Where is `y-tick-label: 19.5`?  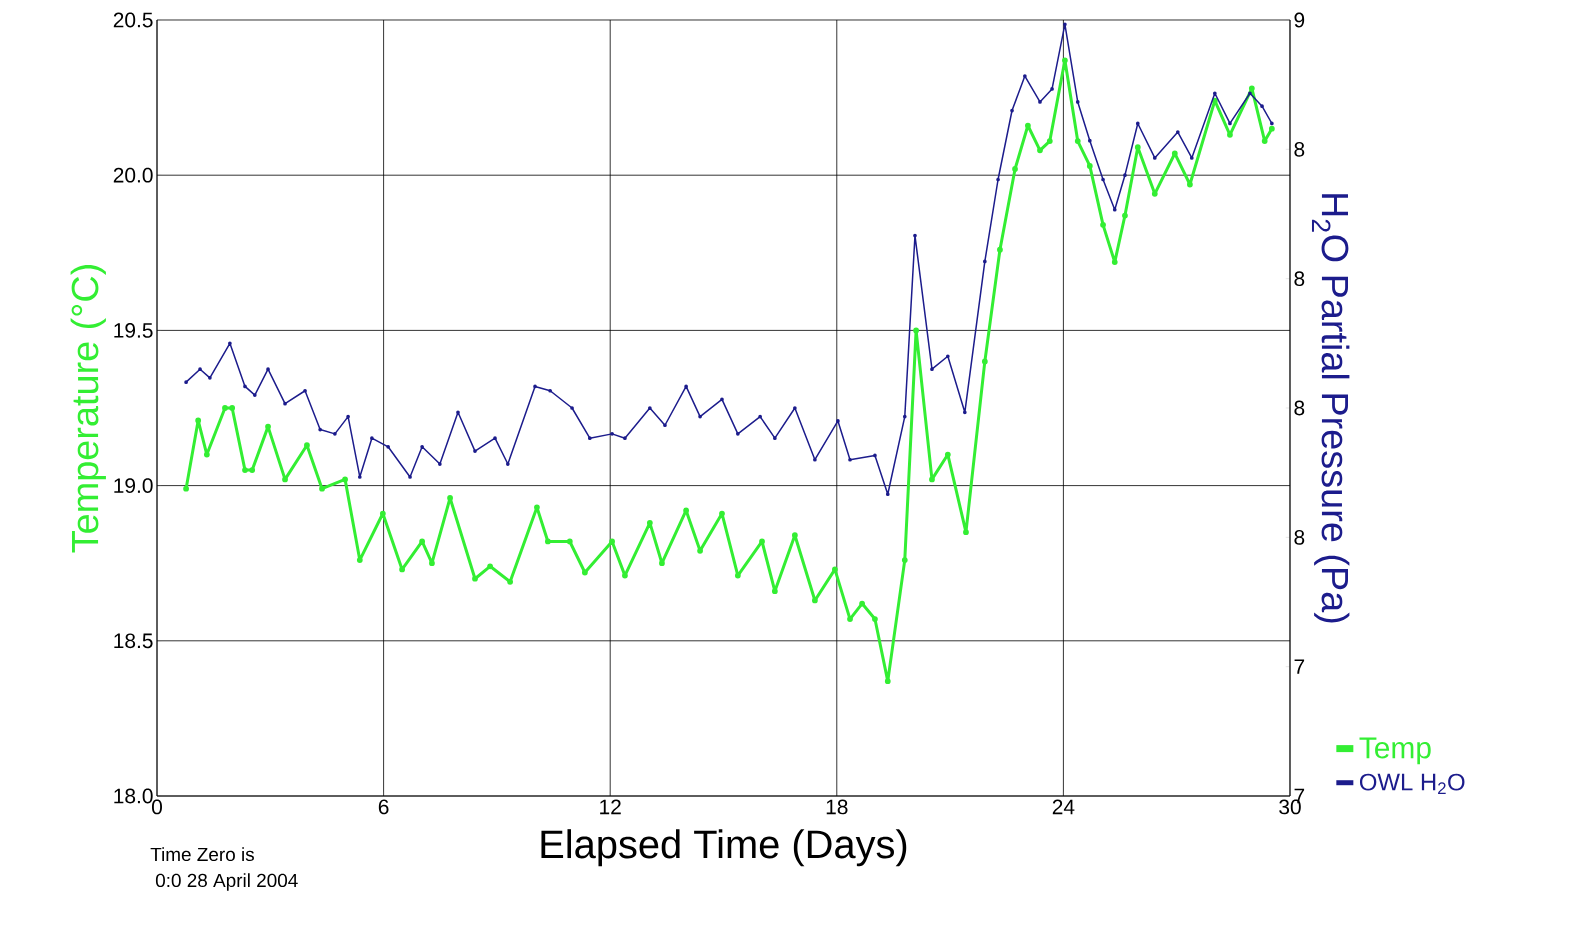 y-tick-label: 19.5 is located at coordinates (133, 330).